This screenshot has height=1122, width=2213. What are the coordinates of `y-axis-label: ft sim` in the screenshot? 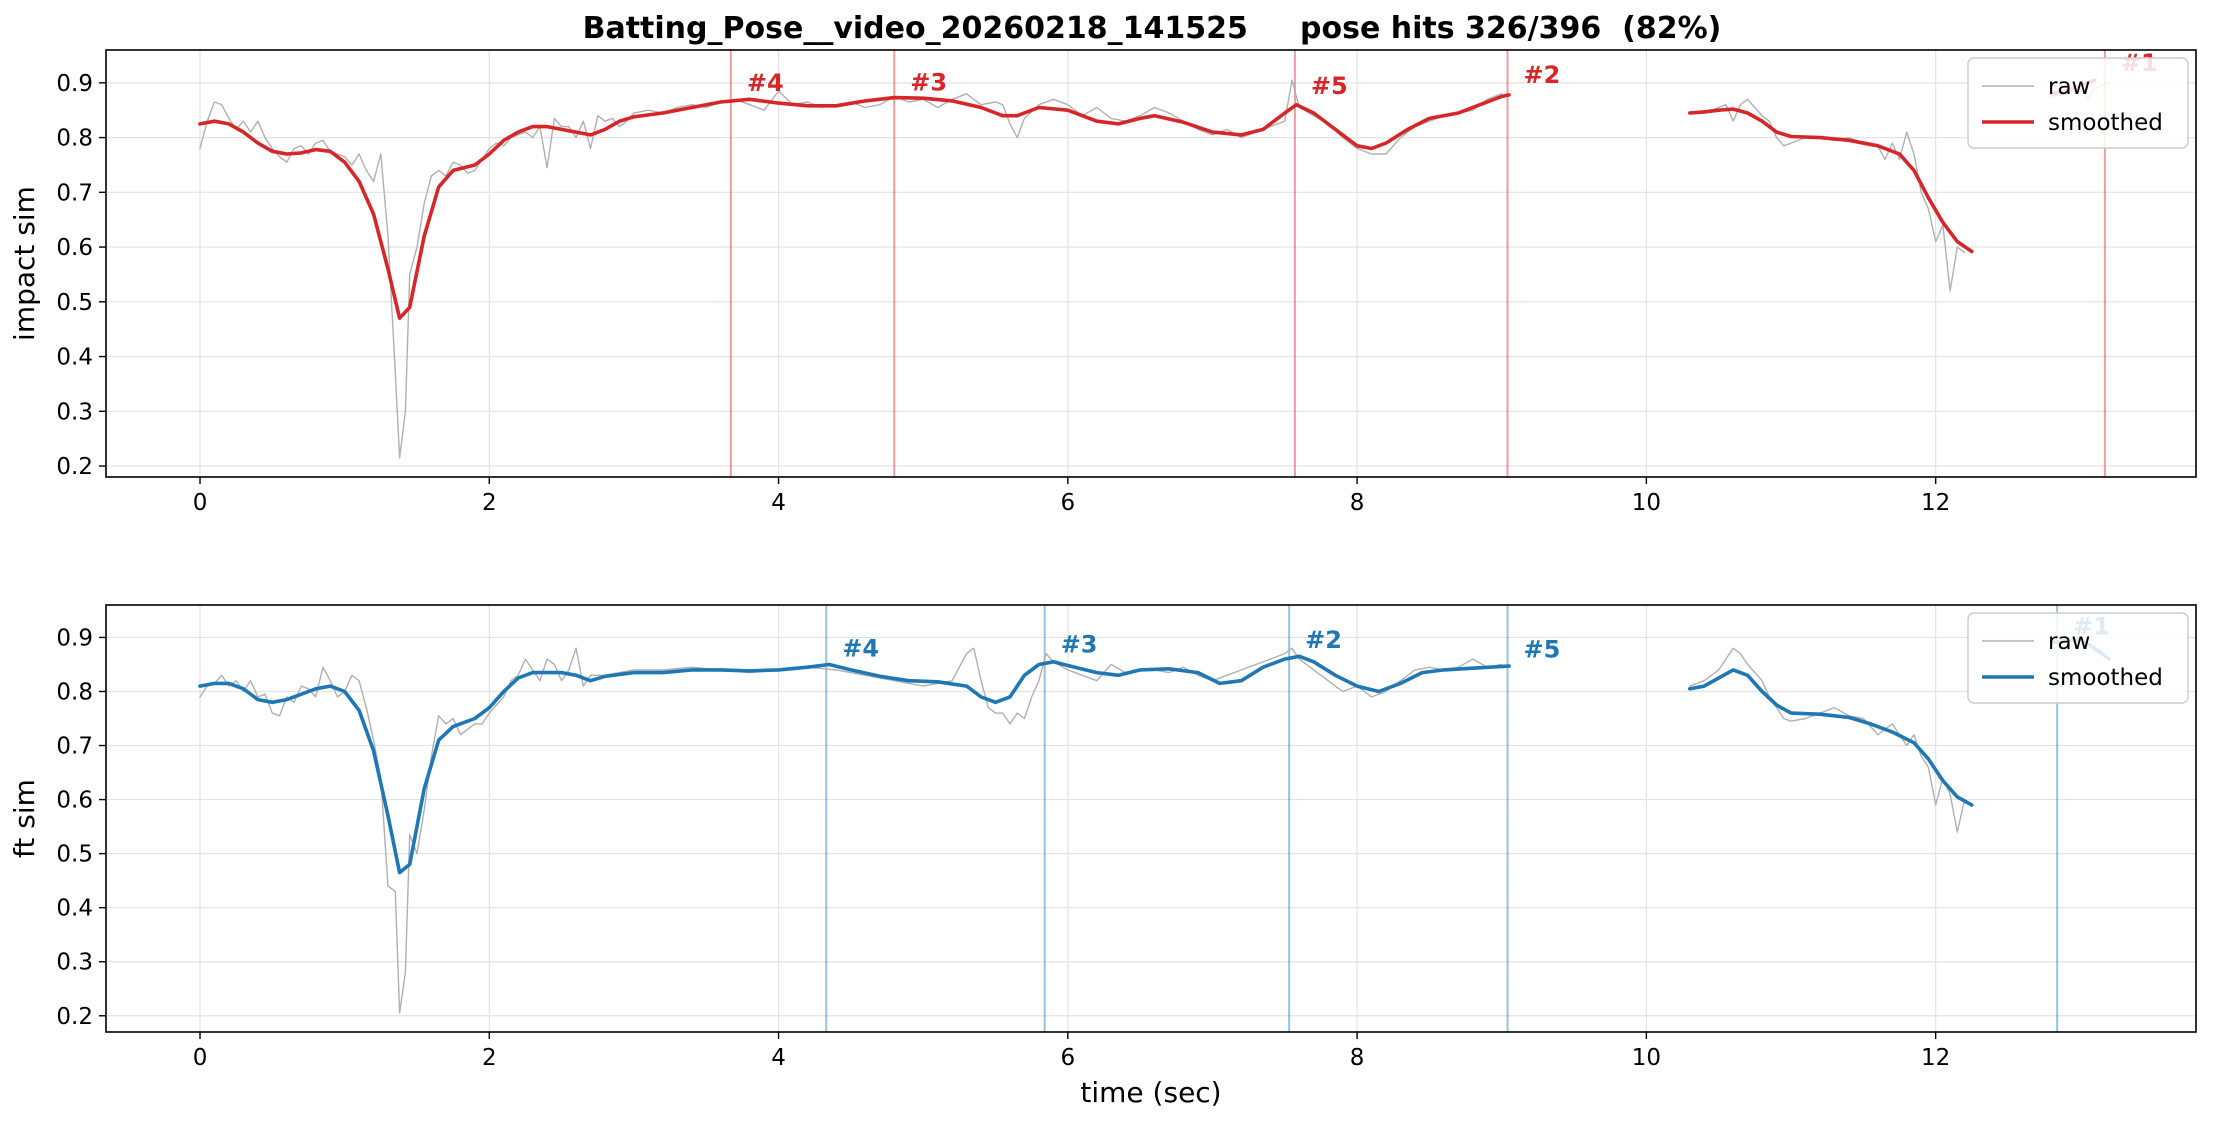 It's located at (24, 818).